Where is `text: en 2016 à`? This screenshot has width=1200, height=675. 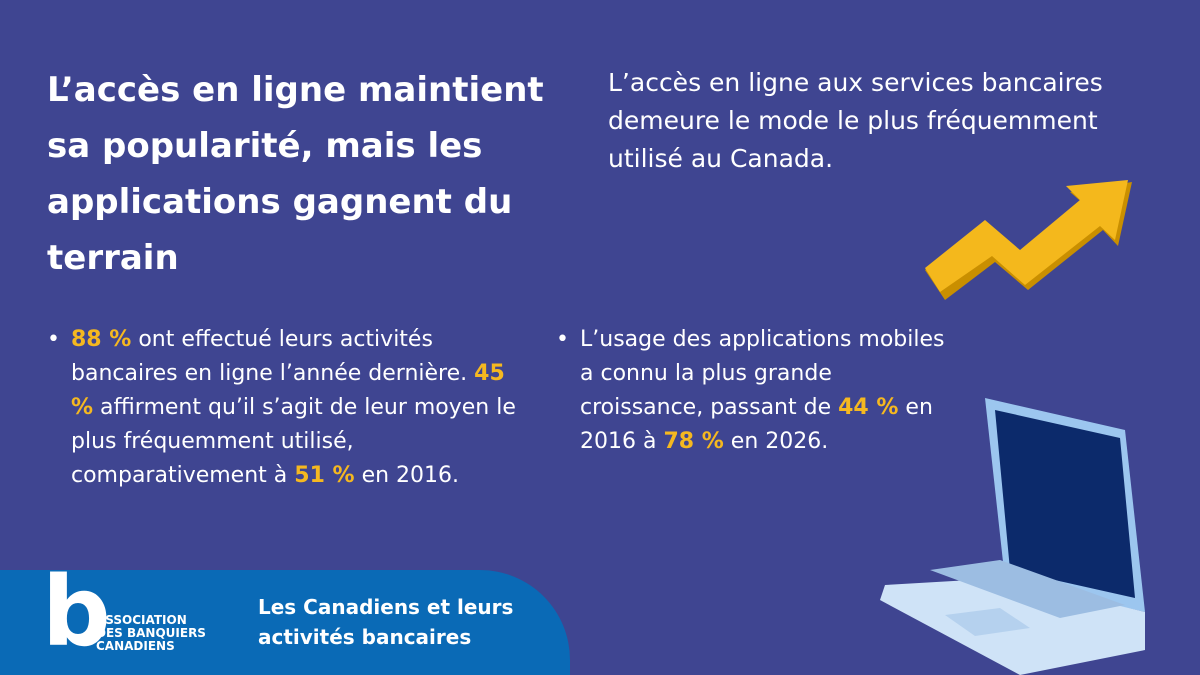 text: en 2016 à is located at coordinates (756, 424).